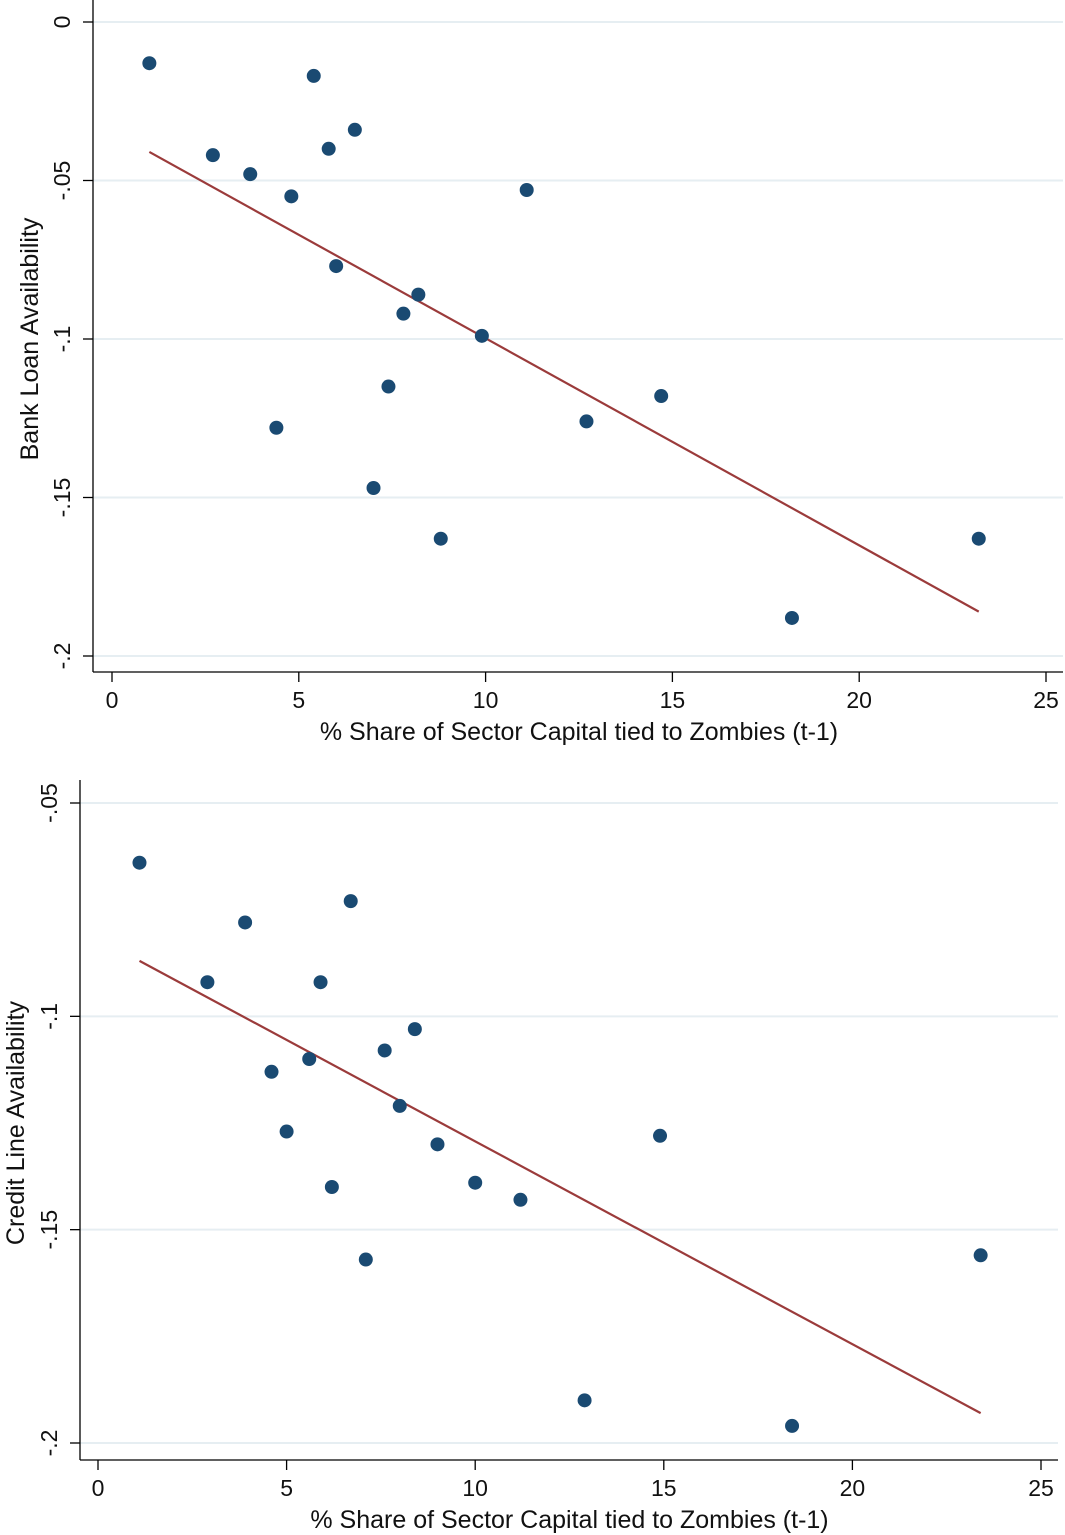 The image size is (1065, 1535). Describe the element at coordinates (16, 1122) in the screenshot. I see `y-axis-title: Credit Line Availability` at that location.